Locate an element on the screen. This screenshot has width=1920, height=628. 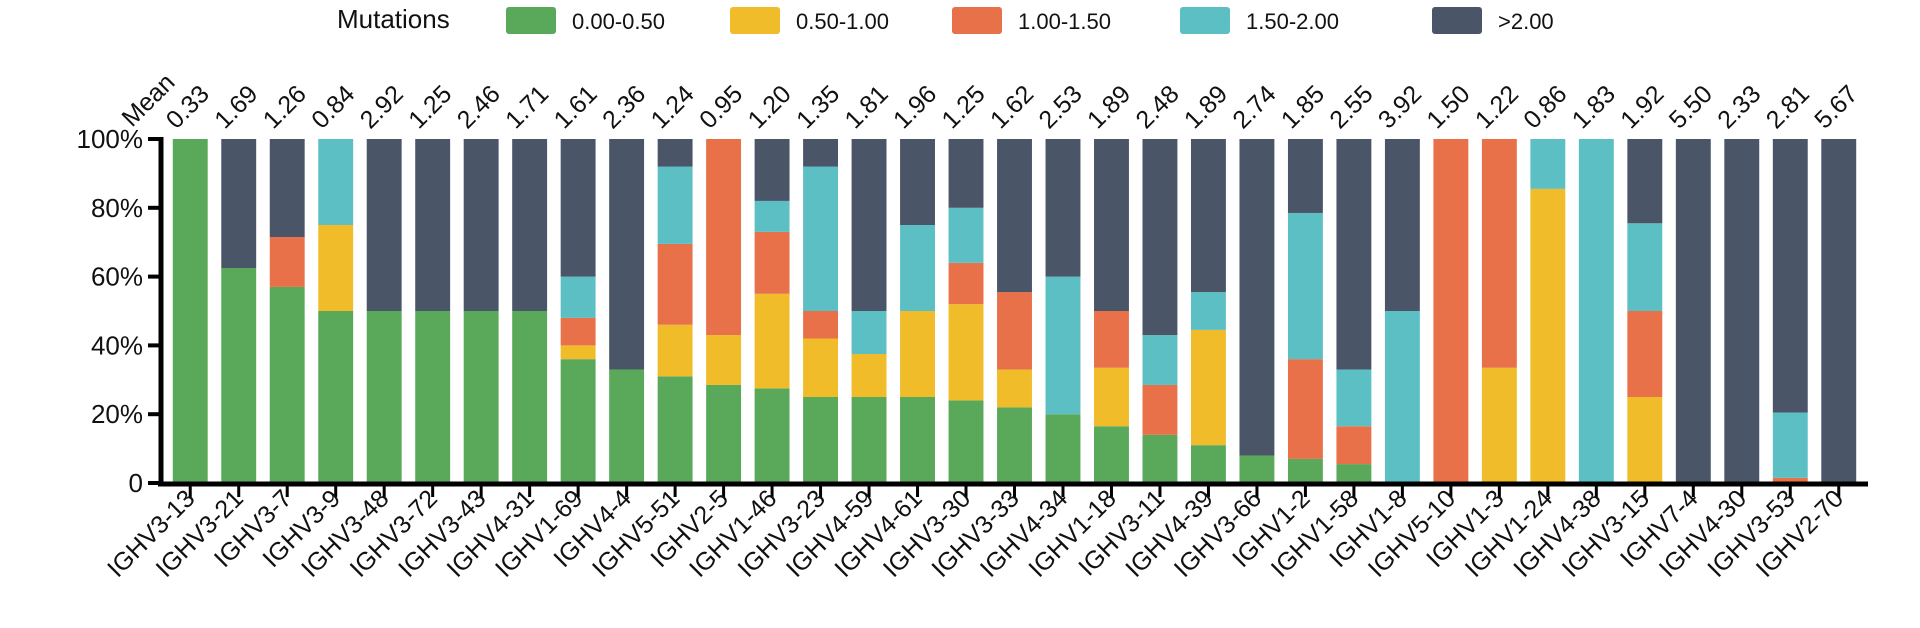
mean-value: 2.55 is located at coordinates (1351, 107).